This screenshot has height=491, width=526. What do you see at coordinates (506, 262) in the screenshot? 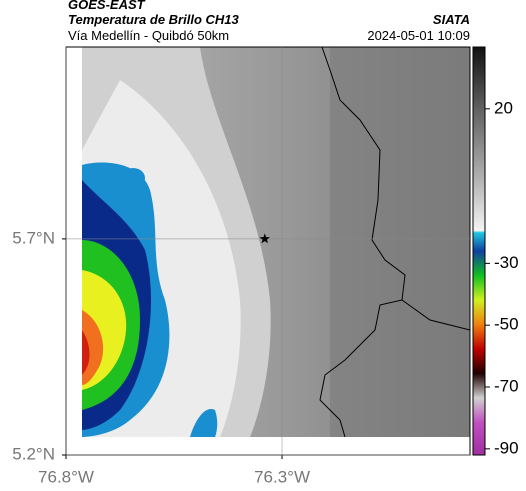
I see `colorbar-tick-label: -30` at bounding box center [506, 262].